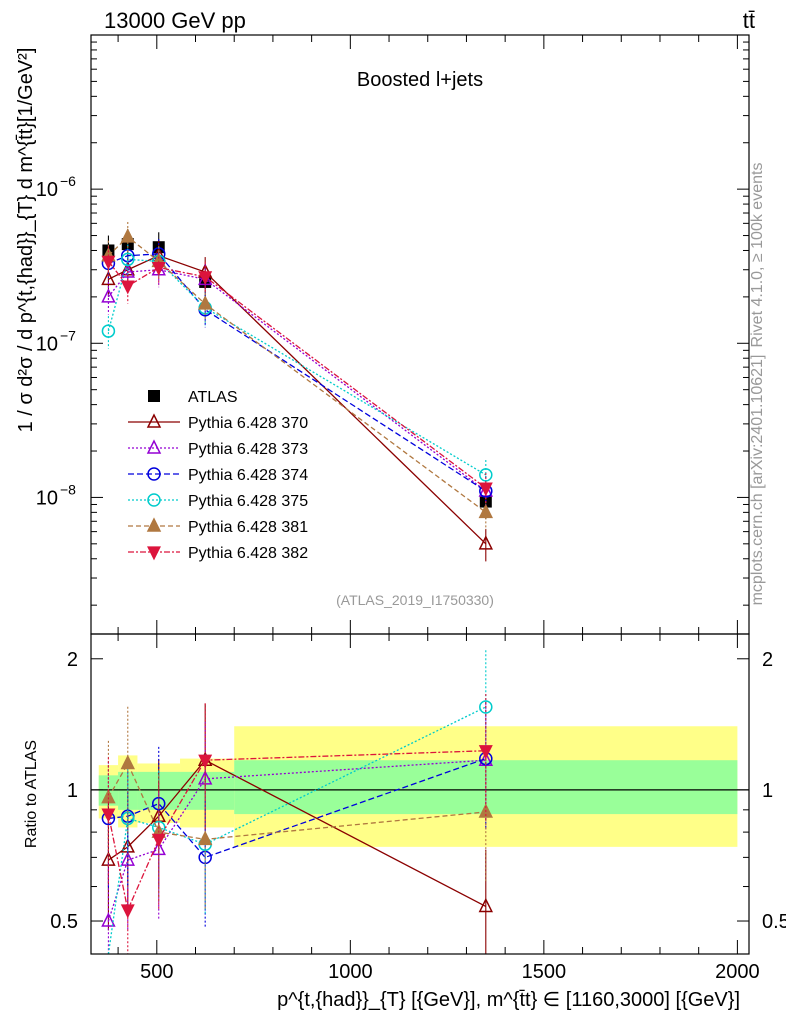 The image size is (786, 1024). What do you see at coordinates (175, 20) in the screenshot?
I see `energy-label: 13000 GeV pp` at bounding box center [175, 20].